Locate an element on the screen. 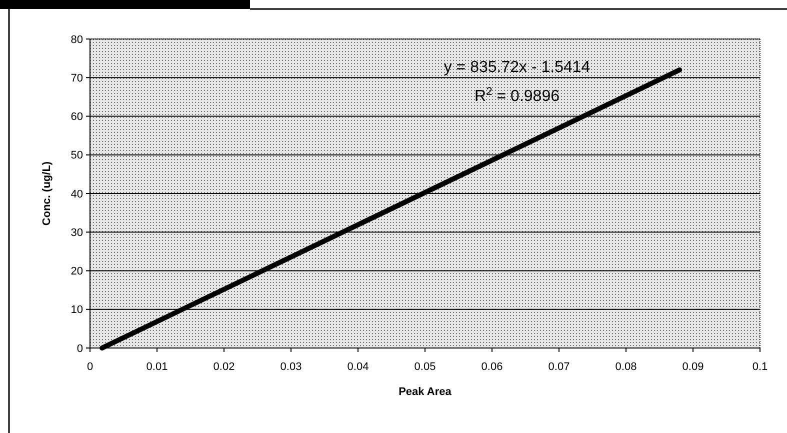 The image size is (787, 433). x-tick-label: 0.02 is located at coordinates (224, 367).